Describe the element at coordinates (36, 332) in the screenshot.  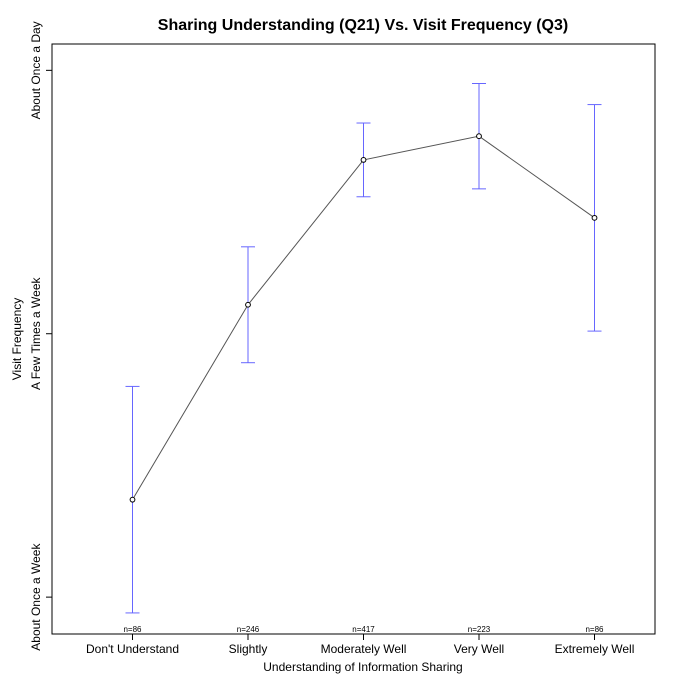
I see `y-tick-label-1: A Few Times a Week` at that location.